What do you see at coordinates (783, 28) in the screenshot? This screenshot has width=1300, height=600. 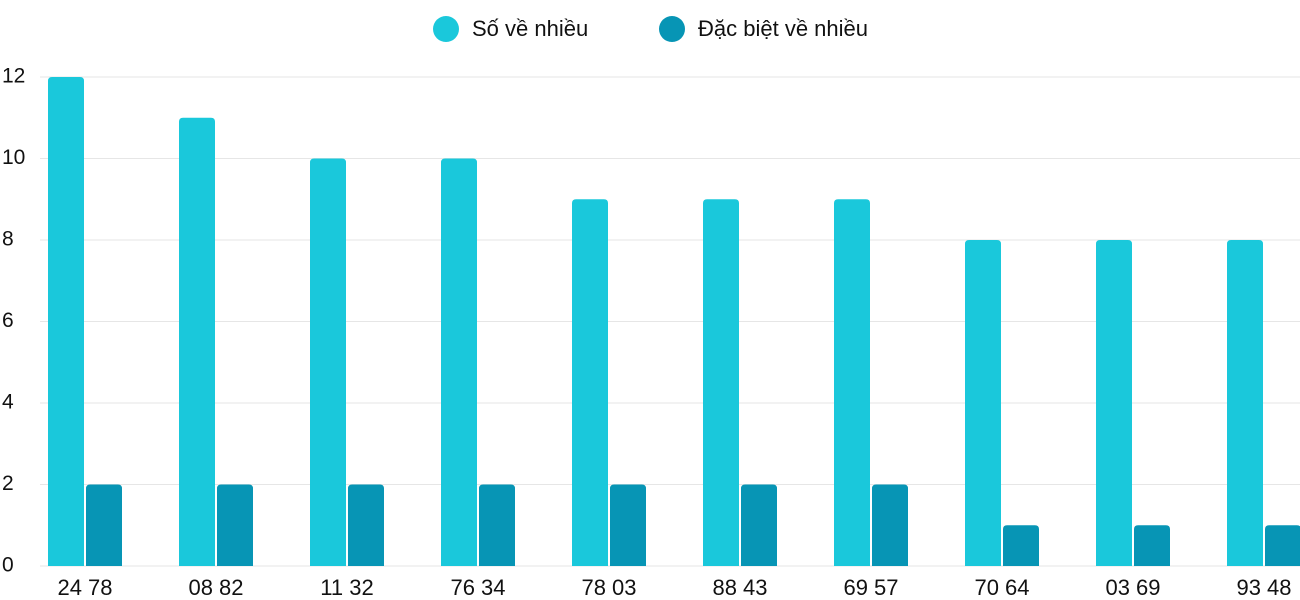 I see `legend-label: Đặc biệt về nhiều` at bounding box center [783, 28].